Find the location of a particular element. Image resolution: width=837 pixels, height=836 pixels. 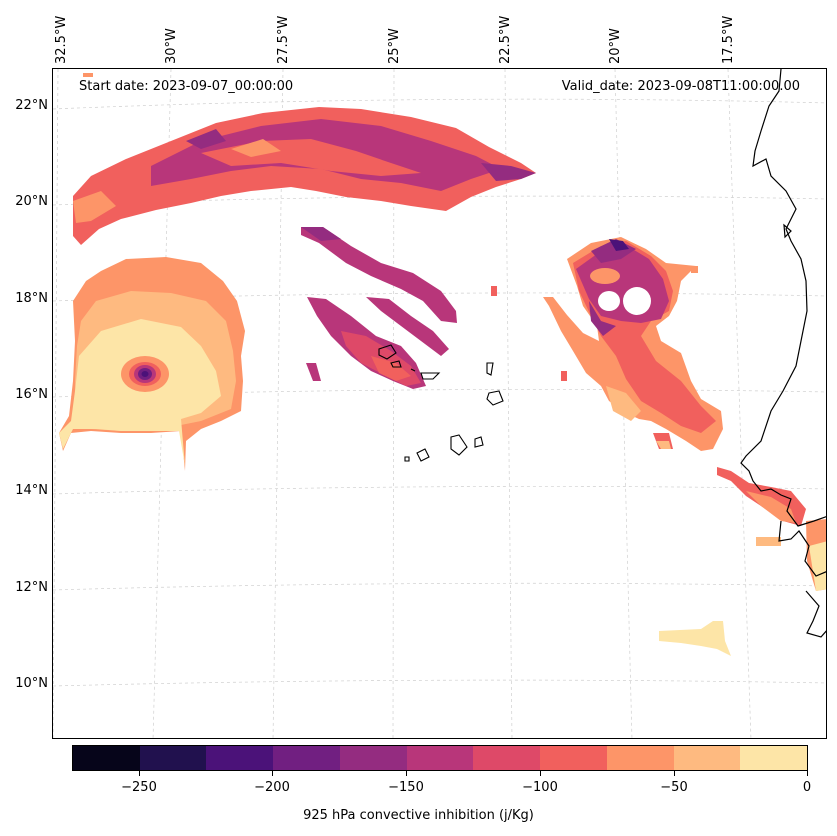

lat-label-18n: 18°N is located at coordinates (31, 298).